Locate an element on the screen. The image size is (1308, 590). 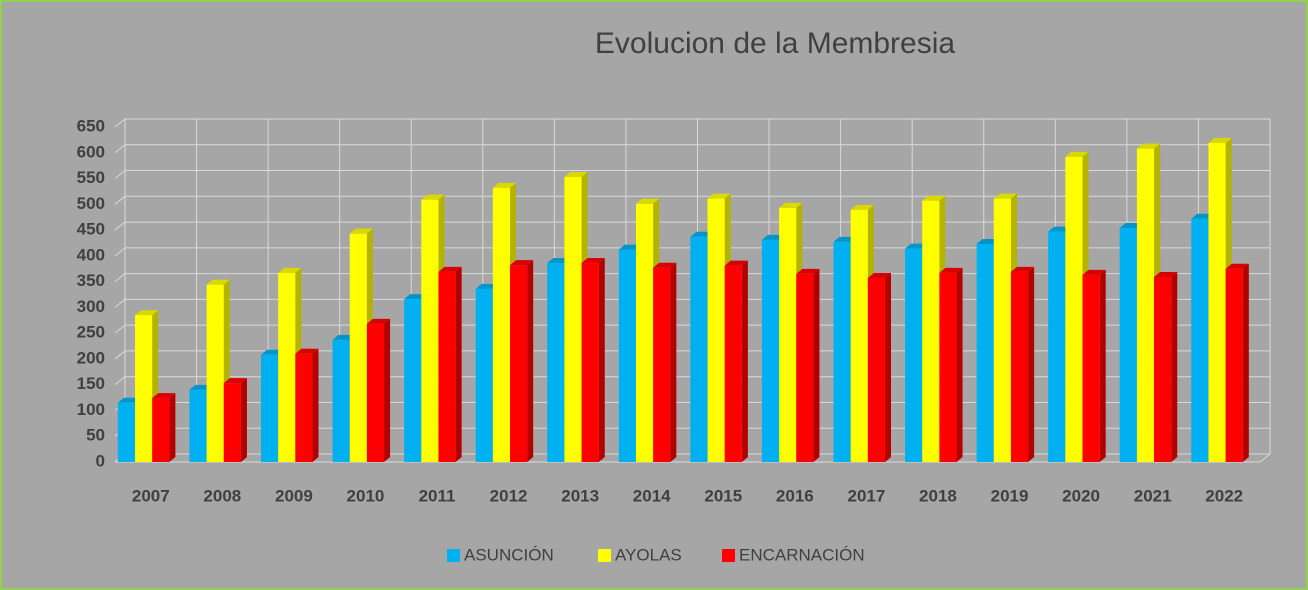
x-tick-label: 2020 is located at coordinates (1081, 495).